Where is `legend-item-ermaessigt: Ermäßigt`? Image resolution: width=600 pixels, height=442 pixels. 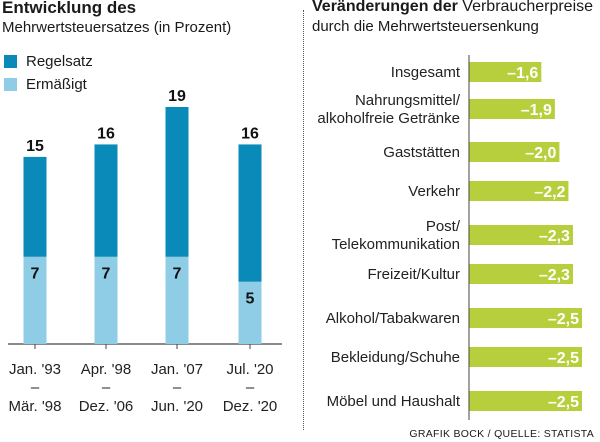 legend-item-ermaessigt: Ermäßigt is located at coordinates (45, 84).